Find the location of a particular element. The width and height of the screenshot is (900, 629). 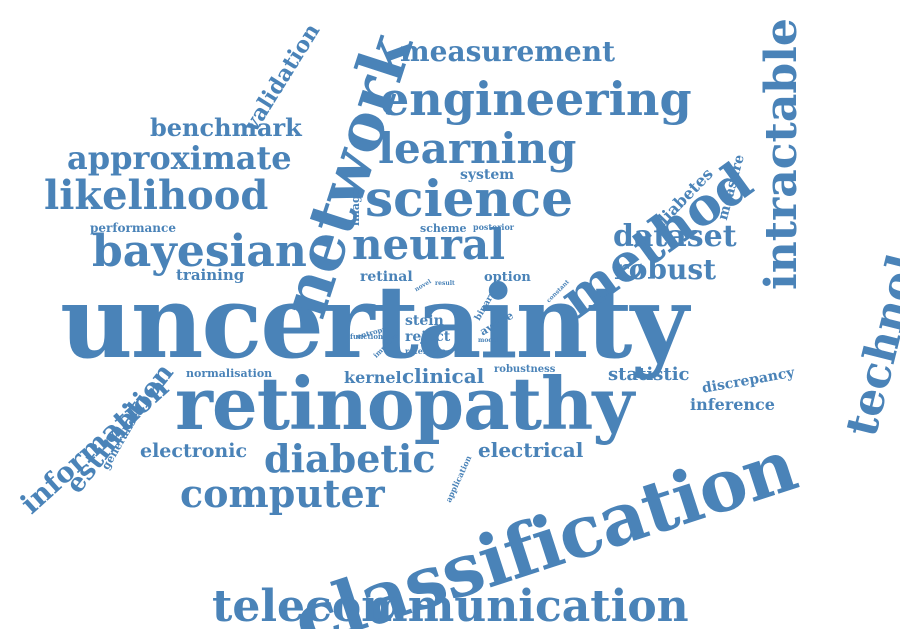

word-kernel: kernel is located at coordinates (373, 377).